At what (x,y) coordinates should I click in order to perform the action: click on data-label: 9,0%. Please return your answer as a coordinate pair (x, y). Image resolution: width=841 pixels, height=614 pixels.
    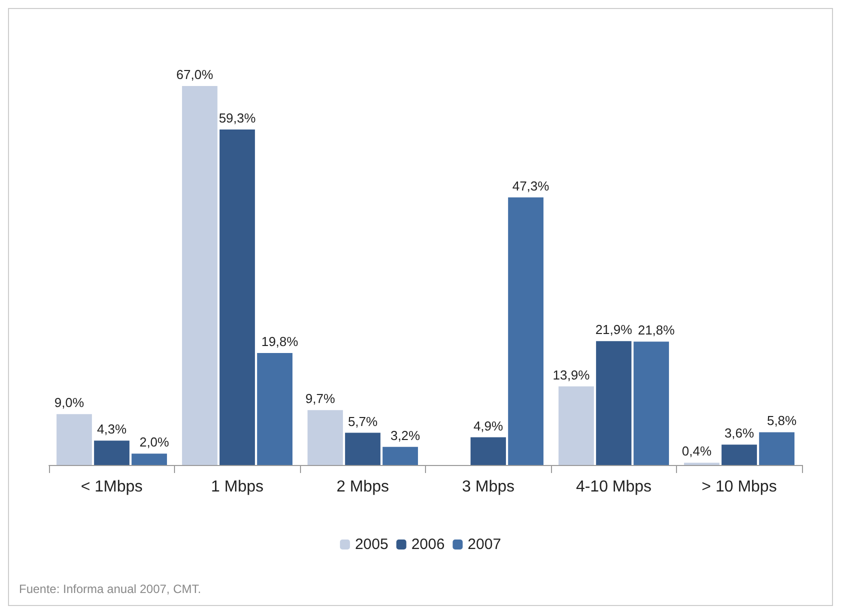
    Looking at the image, I should click on (69, 402).